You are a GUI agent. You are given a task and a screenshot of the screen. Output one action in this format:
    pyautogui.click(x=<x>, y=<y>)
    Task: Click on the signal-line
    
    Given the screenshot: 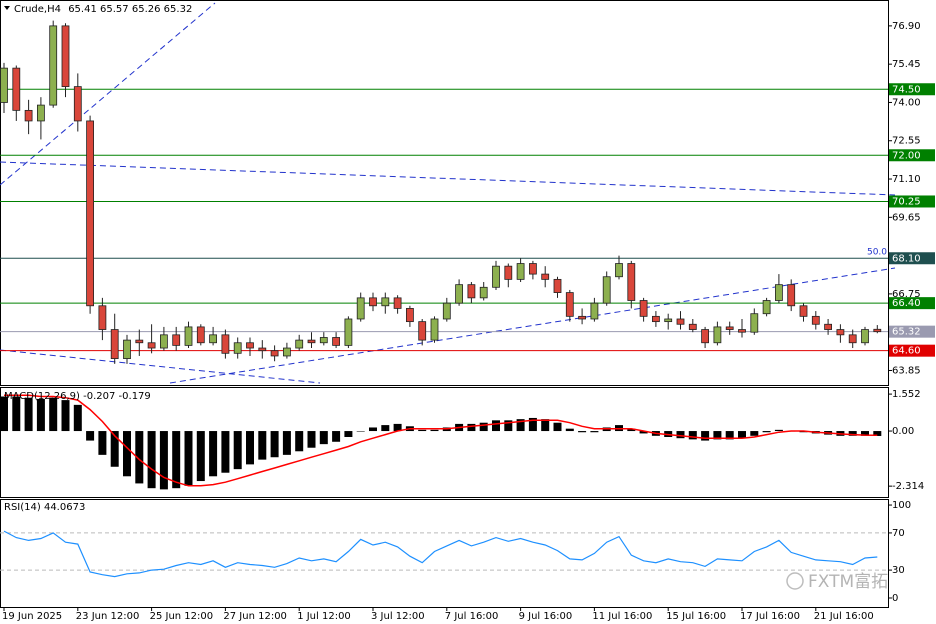 What is the action you would take?
    pyautogui.click(x=441, y=440)
    